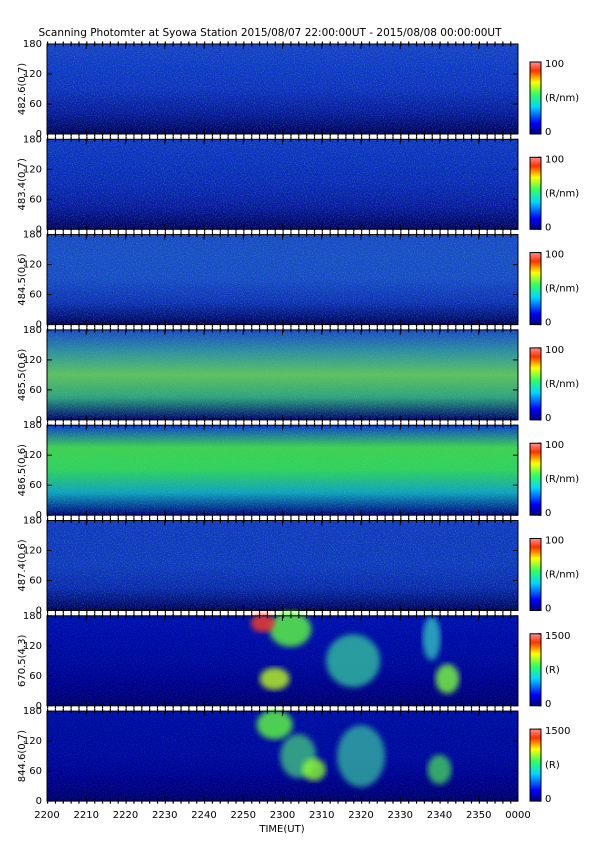  I want to click on y-axis-label: 485.5(0.6), so click(22, 375).